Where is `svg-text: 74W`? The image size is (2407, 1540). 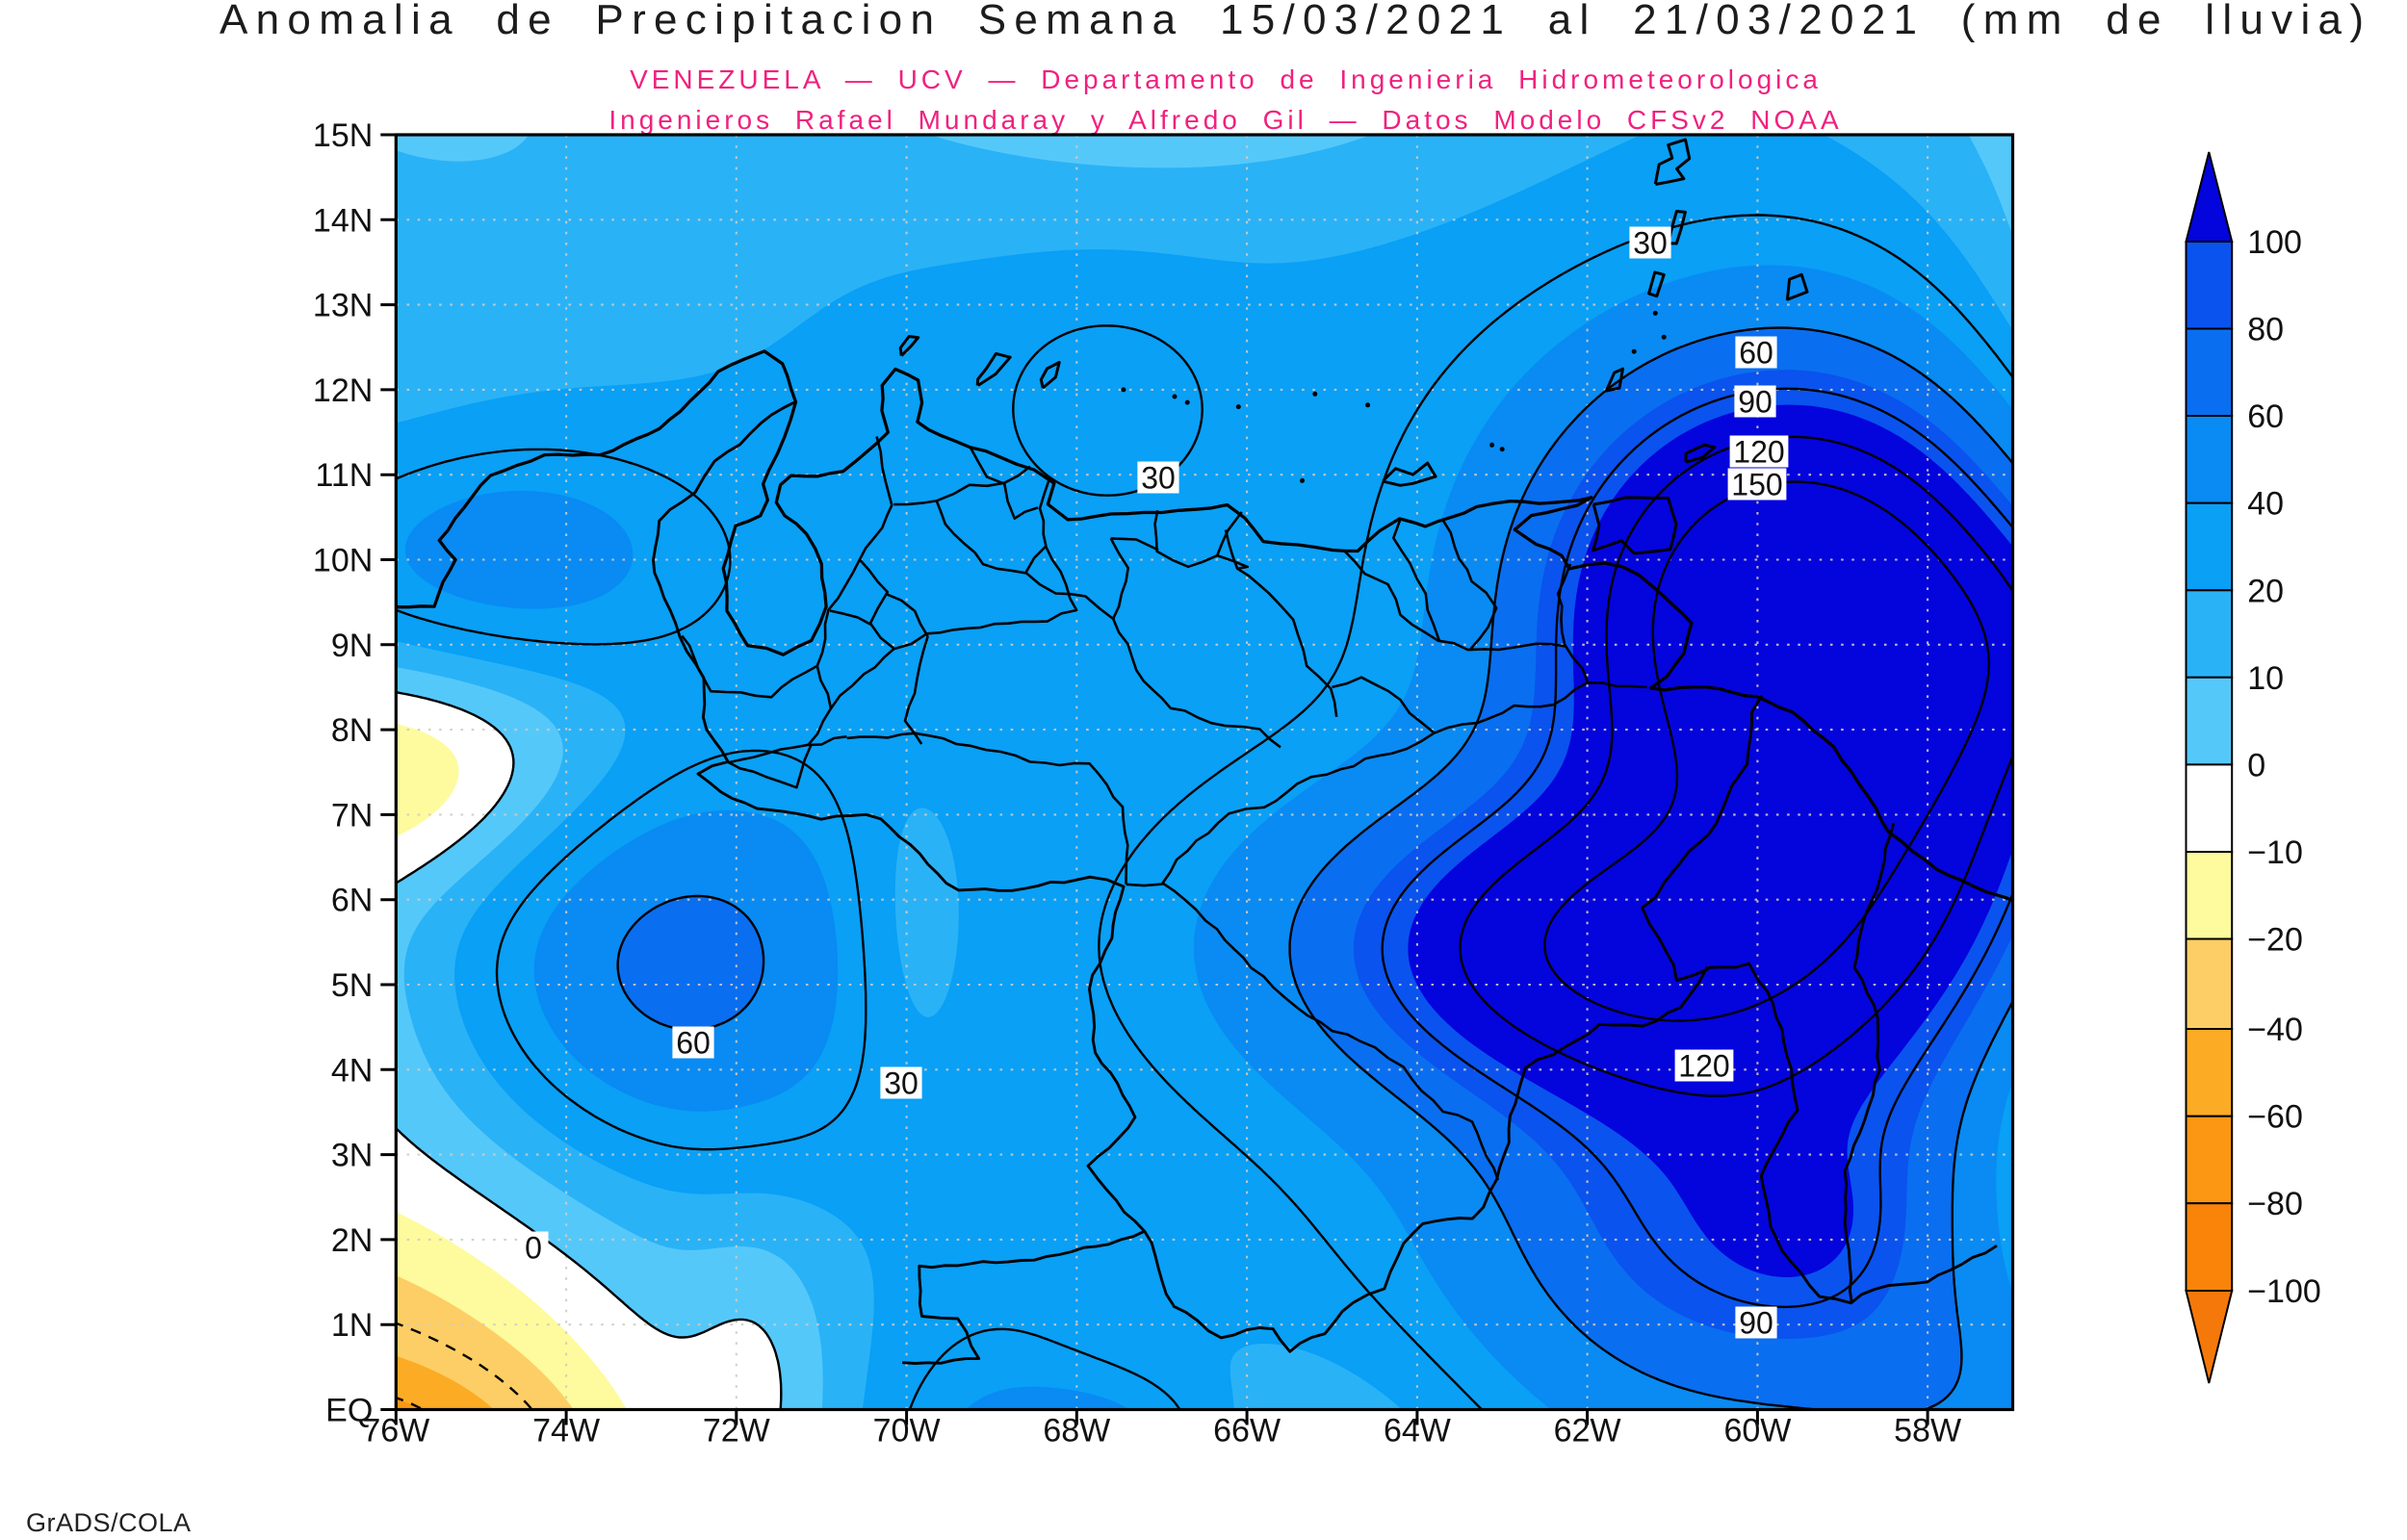 svg-text: 74W is located at coordinates (566, 1431).